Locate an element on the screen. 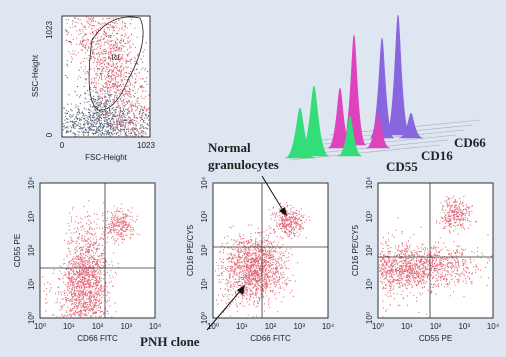 Image resolution: width=506 pixels, height=357 pixels. gate is located at coordinates (116, 63).